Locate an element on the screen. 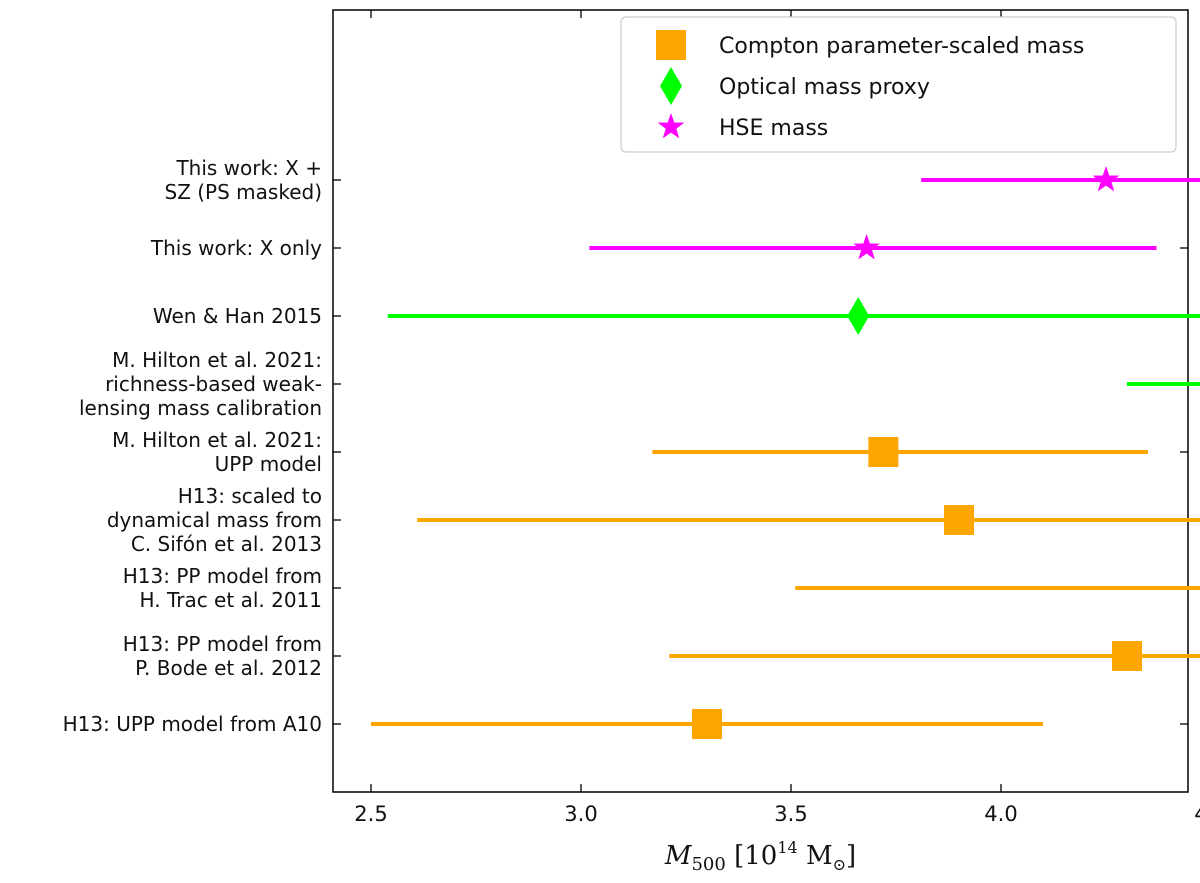  category-label: H13: scaled to is located at coordinates (250, 496).